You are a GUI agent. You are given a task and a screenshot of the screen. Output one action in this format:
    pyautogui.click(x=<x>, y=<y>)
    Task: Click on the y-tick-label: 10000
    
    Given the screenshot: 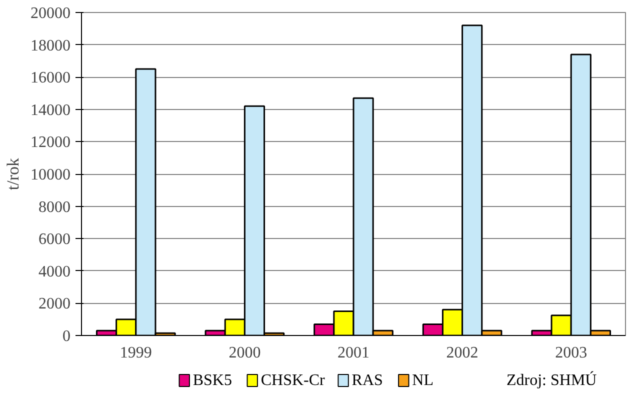 What is the action you would take?
    pyautogui.click(x=50, y=175)
    